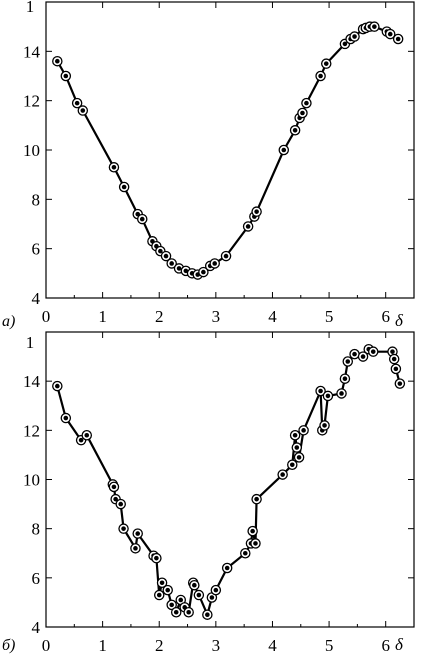  Describe the element at coordinates (8, 645) in the screenshot. I see `panel-label: б)` at that location.